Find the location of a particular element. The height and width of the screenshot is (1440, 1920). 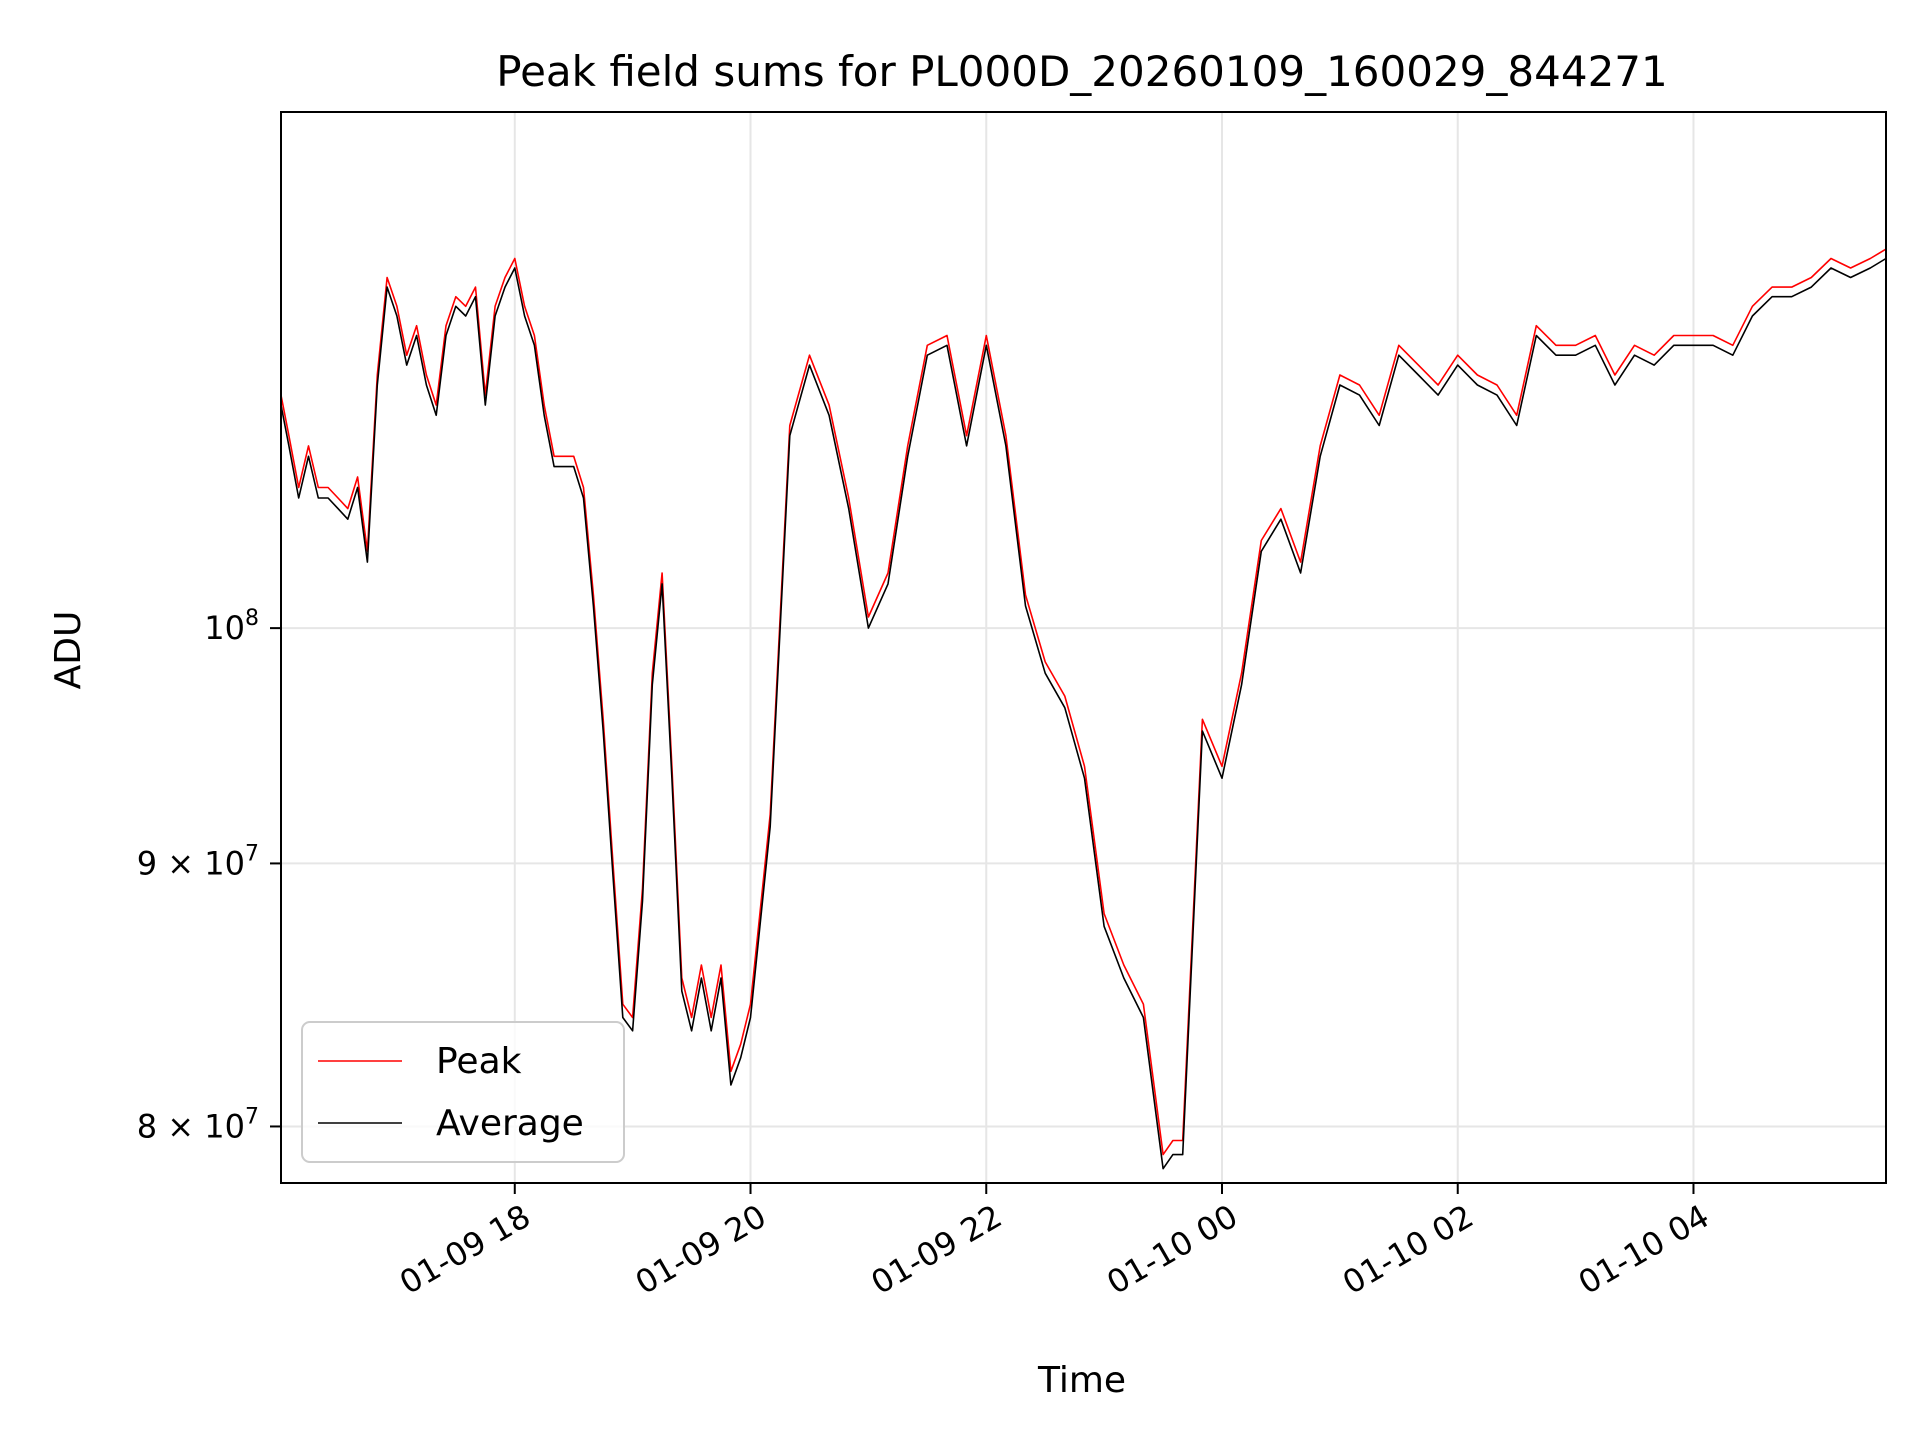

y-tick-label-base: 9 × 10 is located at coordinates (191, 863).